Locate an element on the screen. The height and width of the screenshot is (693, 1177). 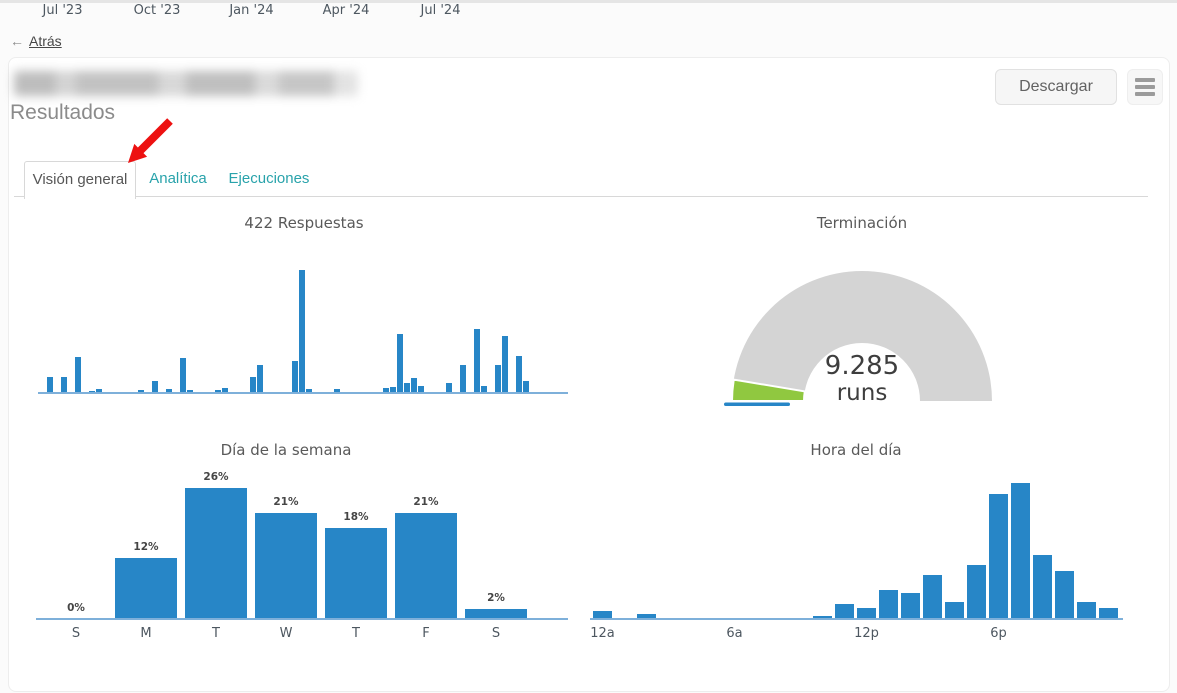
tab-analítica: Analítica is located at coordinates (178, 178).